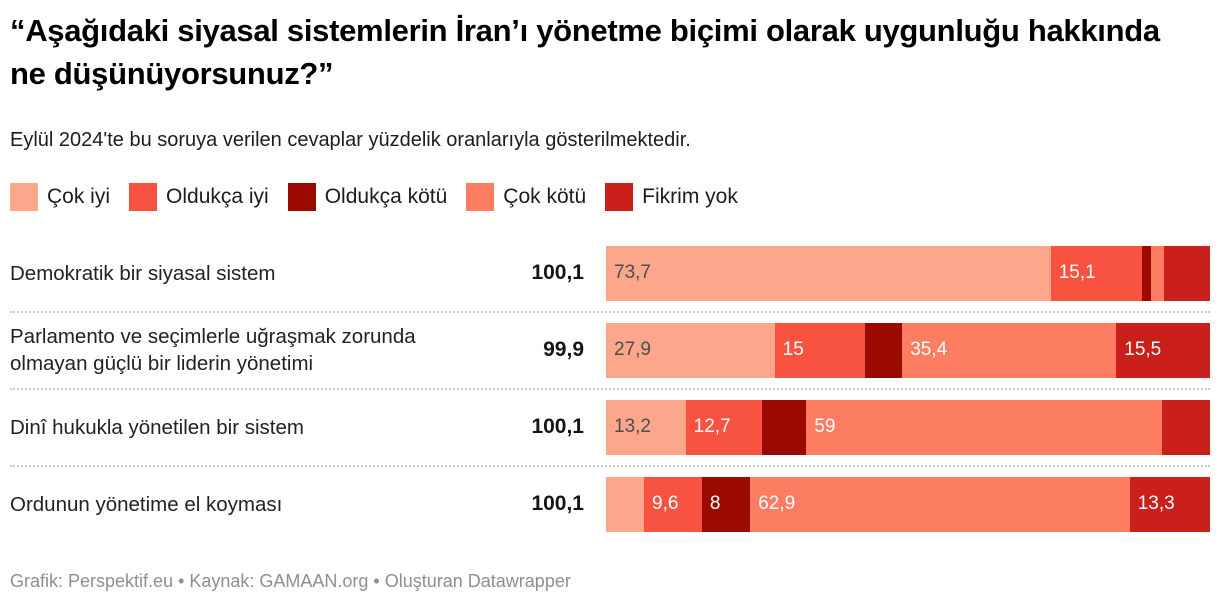 The height and width of the screenshot is (606, 1220). What do you see at coordinates (217, 196) in the screenshot?
I see `legend-item-label: Oldukça iyi` at bounding box center [217, 196].